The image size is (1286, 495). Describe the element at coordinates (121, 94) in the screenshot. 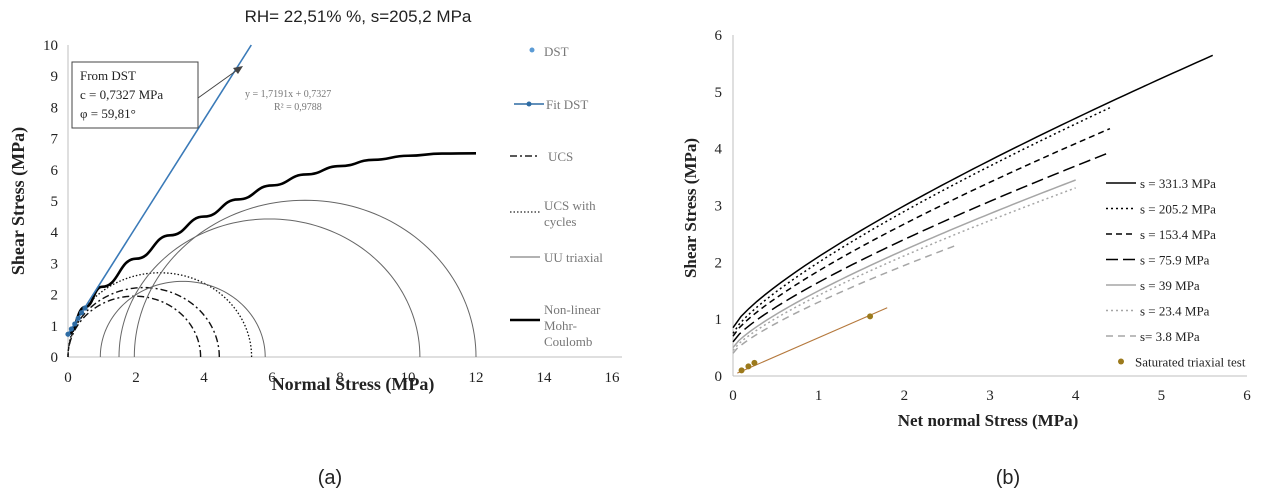

I see `annotation-line-2: c = 0,7327 MPa` at that location.